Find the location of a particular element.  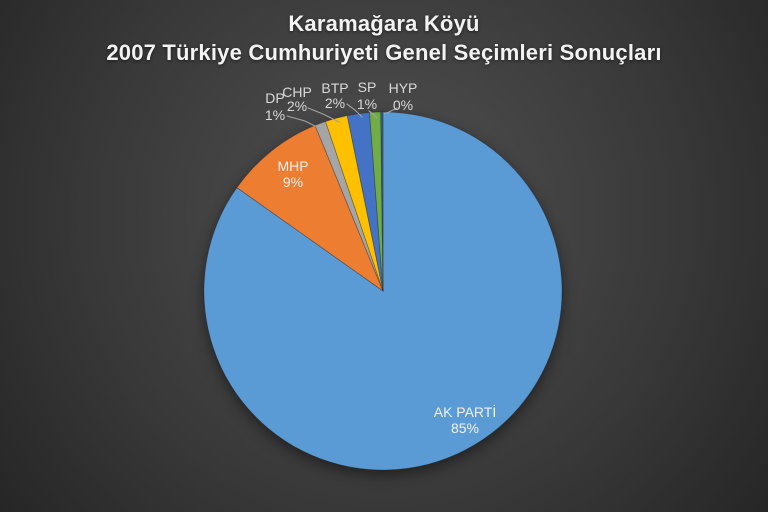

chp-name-label: CHP is located at coordinates (297, 92).